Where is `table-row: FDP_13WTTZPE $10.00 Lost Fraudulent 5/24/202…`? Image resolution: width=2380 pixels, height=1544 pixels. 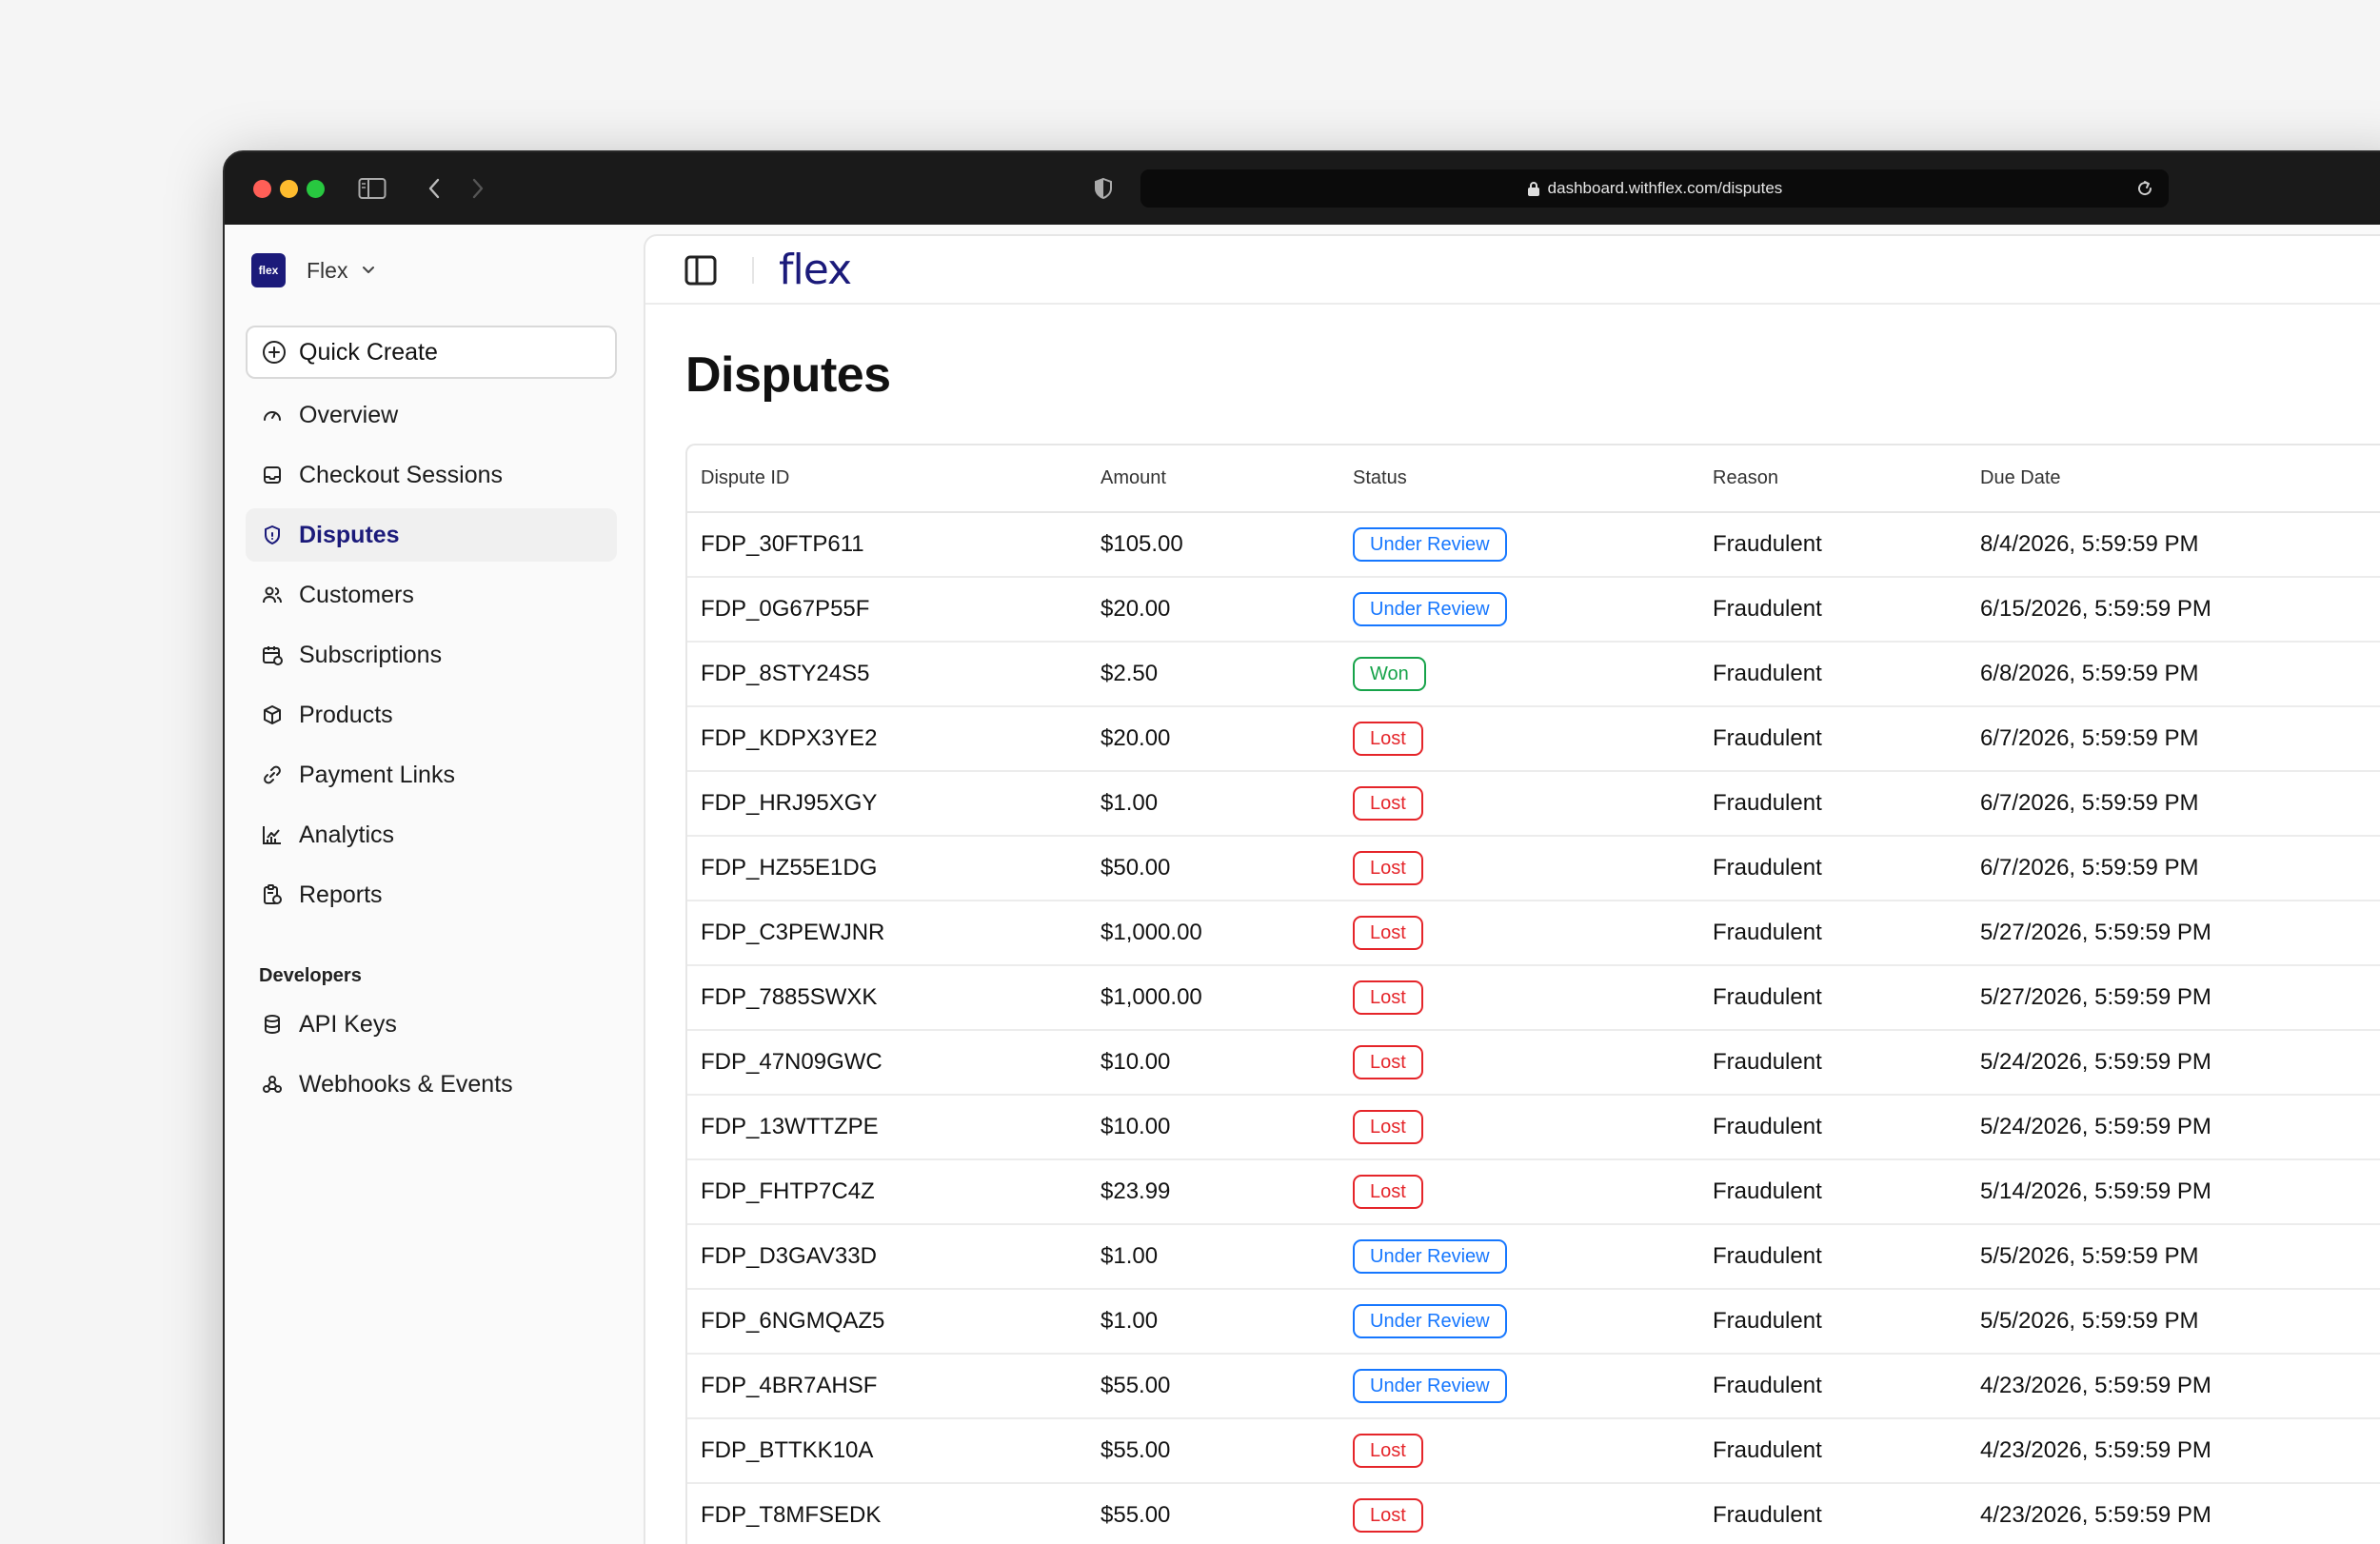
table-row: FDP_13WTTZPE $10.00 Lost Fraudulent 5/24/202… is located at coordinates (1533, 1127).